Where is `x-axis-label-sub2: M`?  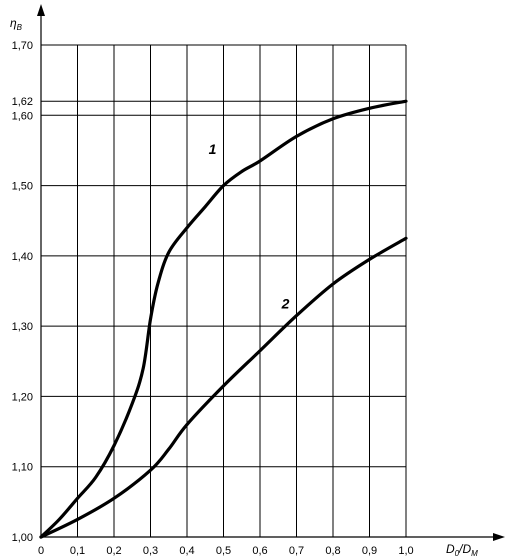
x-axis-label-sub2: M is located at coordinates (474, 553).